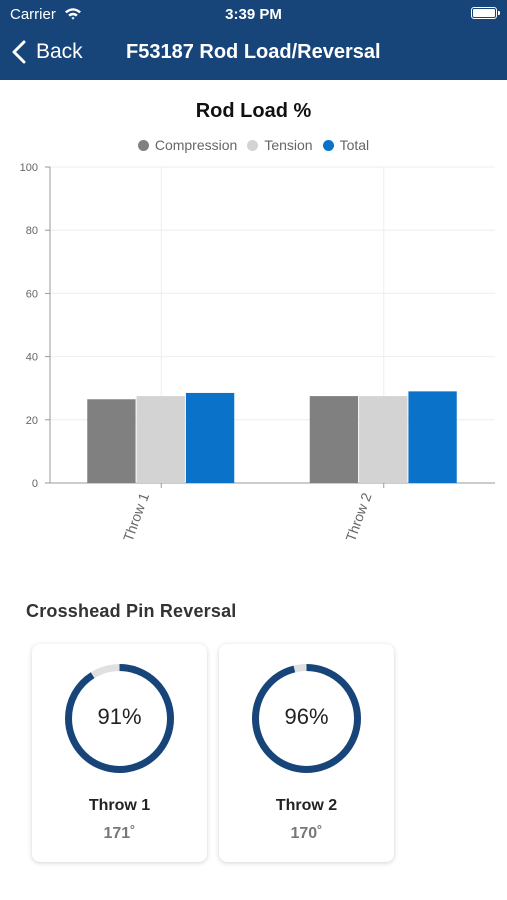 The height and width of the screenshot is (900, 507). Describe the element at coordinates (354, 145) in the screenshot. I see `legend-label-total: Total` at that location.